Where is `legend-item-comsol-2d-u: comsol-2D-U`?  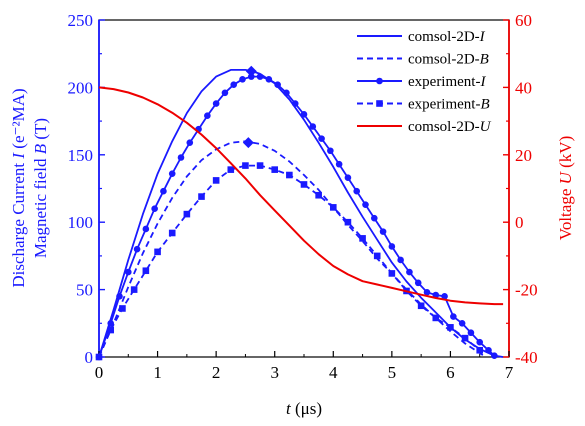
legend-item-comsol-2d-u: comsol-2D-U is located at coordinates (424, 127).